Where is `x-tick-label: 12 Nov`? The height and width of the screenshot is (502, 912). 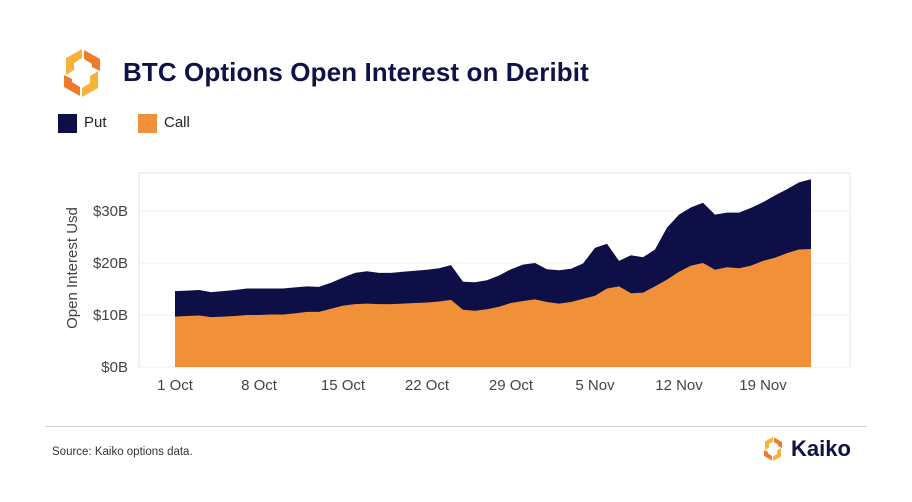 x-tick-label: 12 Nov is located at coordinates (679, 385).